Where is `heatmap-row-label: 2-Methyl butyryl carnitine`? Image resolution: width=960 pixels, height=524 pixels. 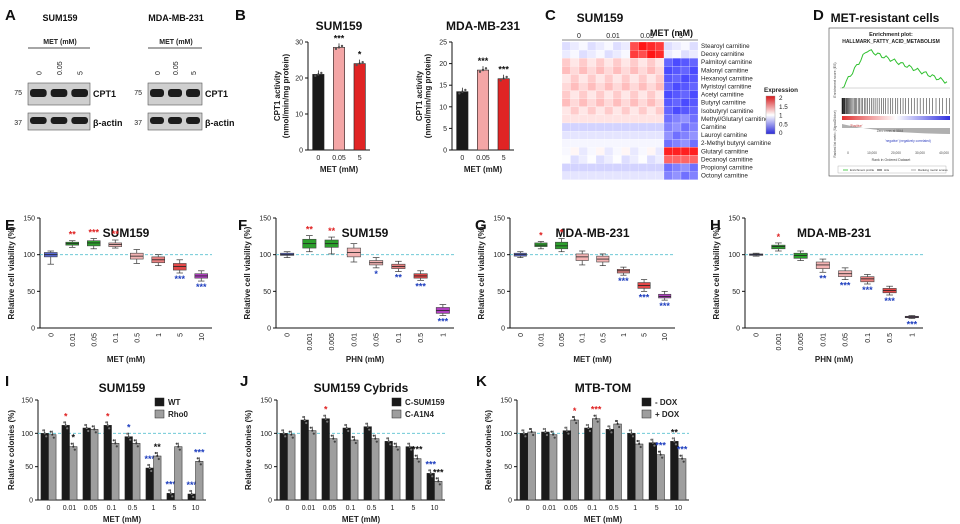 heatmap-row-label: 2-Methyl butyryl carnitine is located at coordinates (736, 143).